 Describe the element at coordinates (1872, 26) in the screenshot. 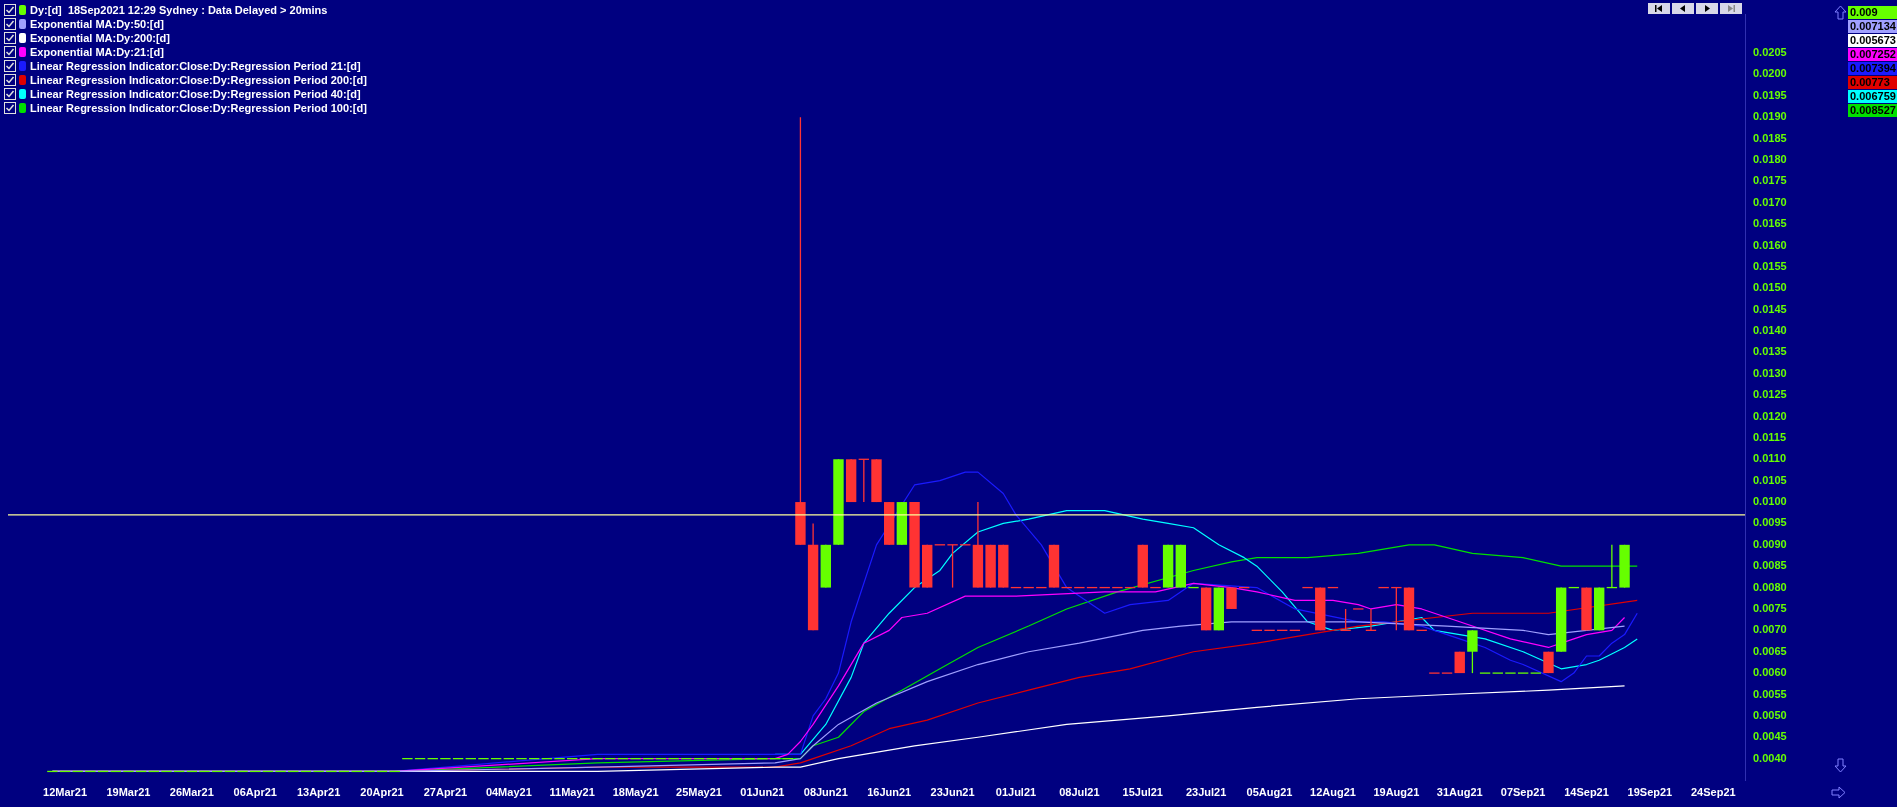

I see `text: 0.007134` at that location.